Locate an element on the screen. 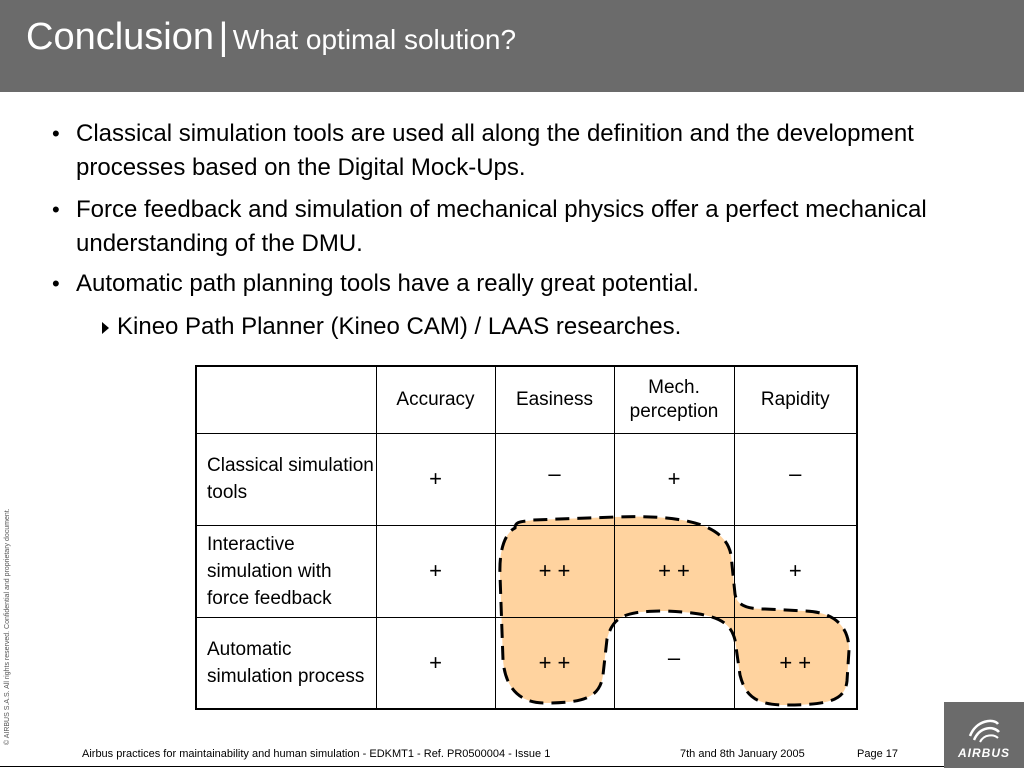 The image size is (1024, 768). title-bar: Conclusion | What optimal solution? is located at coordinates (512, 46).